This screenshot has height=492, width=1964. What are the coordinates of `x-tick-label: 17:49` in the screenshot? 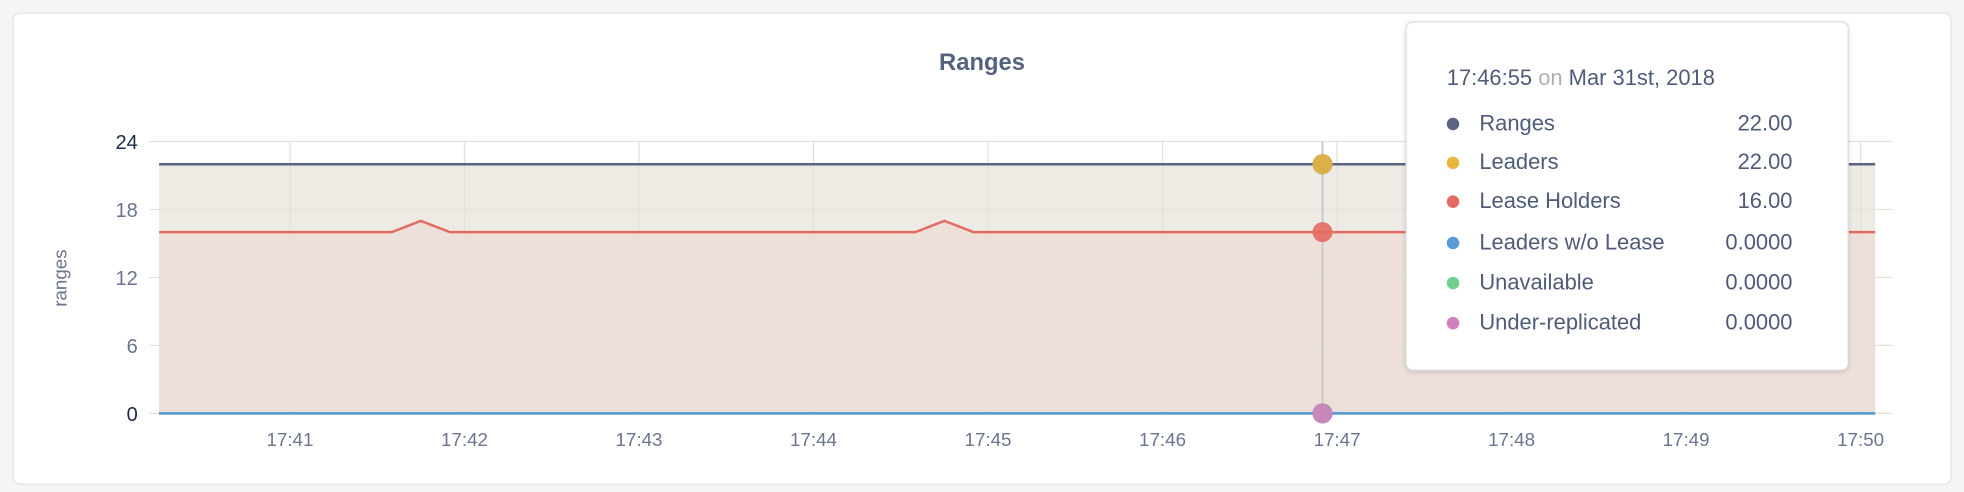 It's located at (1686, 439).